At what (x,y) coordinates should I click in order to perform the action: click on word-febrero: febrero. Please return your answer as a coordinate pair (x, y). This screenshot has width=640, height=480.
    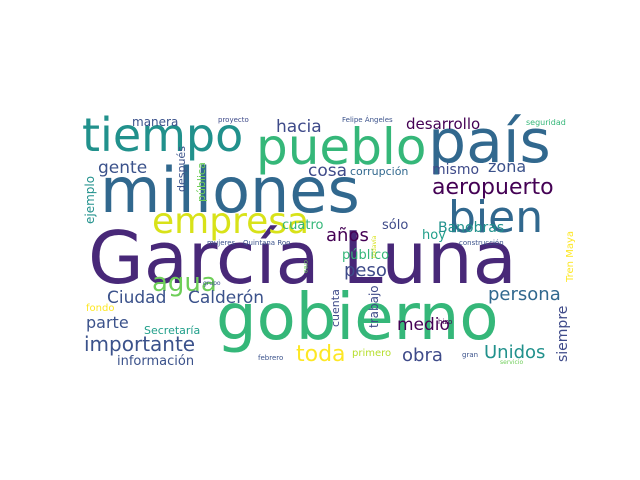
    Looking at the image, I should click on (271, 358).